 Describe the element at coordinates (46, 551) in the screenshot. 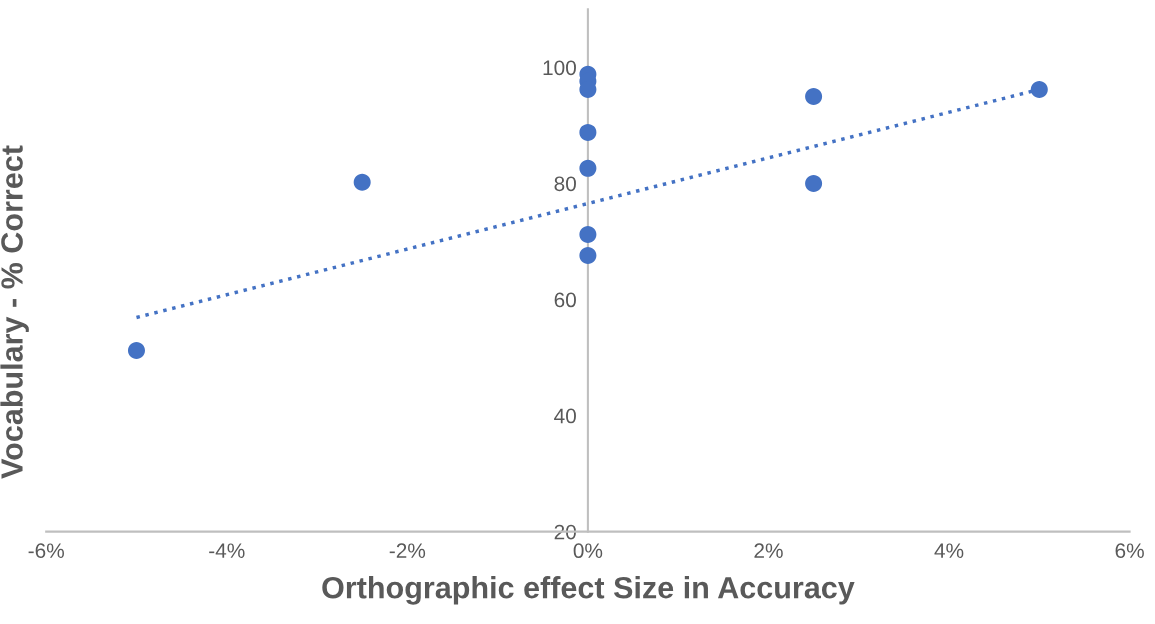

I see `x-tick-label: -6%` at that location.